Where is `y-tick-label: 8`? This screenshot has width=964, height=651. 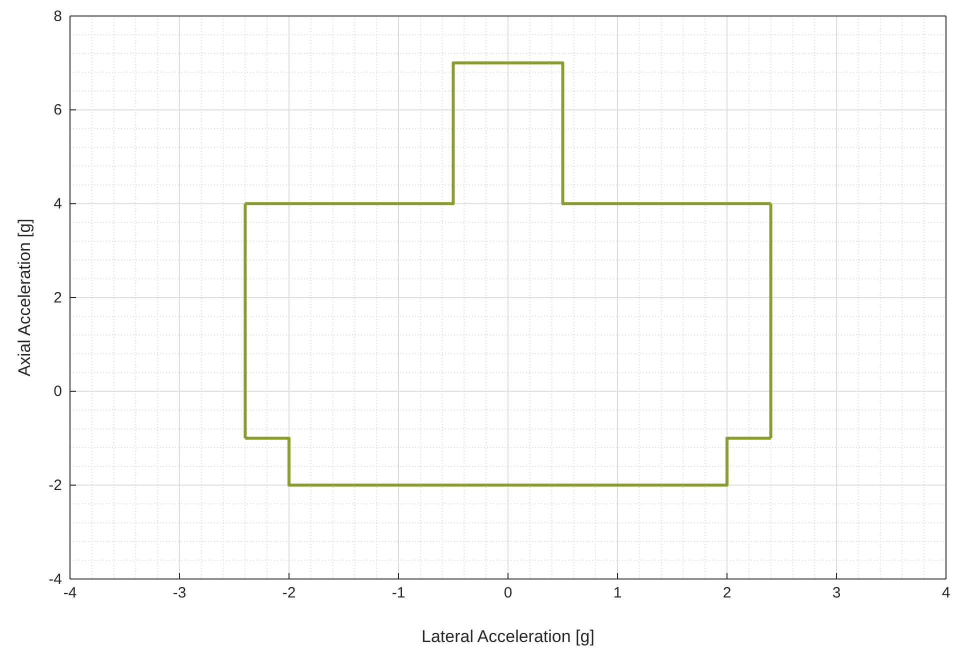
y-tick-label: 8 is located at coordinates (58, 16).